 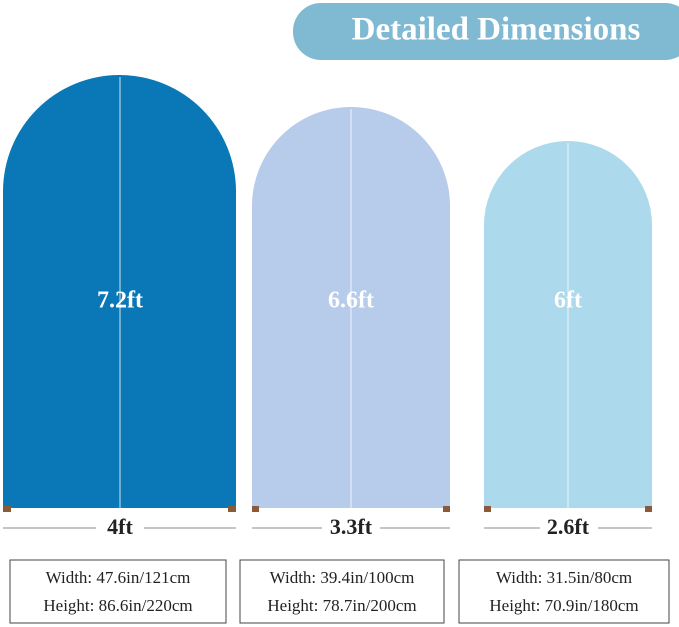 I want to click on spec-width: Width: 31.5in/80cm, so click(x=564, y=577).